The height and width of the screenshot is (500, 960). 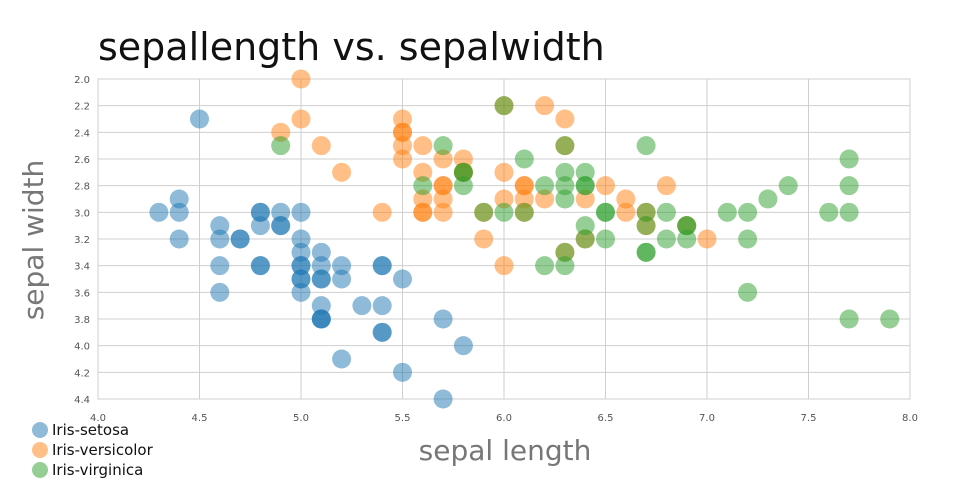 What do you see at coordinates (910, 418) in the screenshot?
I see `x-tick-label: 8.0` at bounding box center [910, 418].